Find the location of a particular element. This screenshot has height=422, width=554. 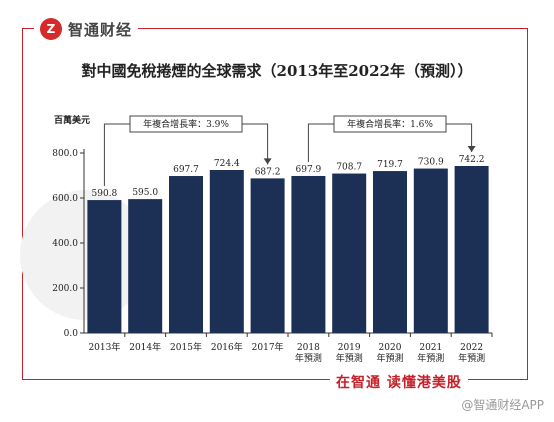

brand-name: 智通财经 is located at coordinates (100, 29).